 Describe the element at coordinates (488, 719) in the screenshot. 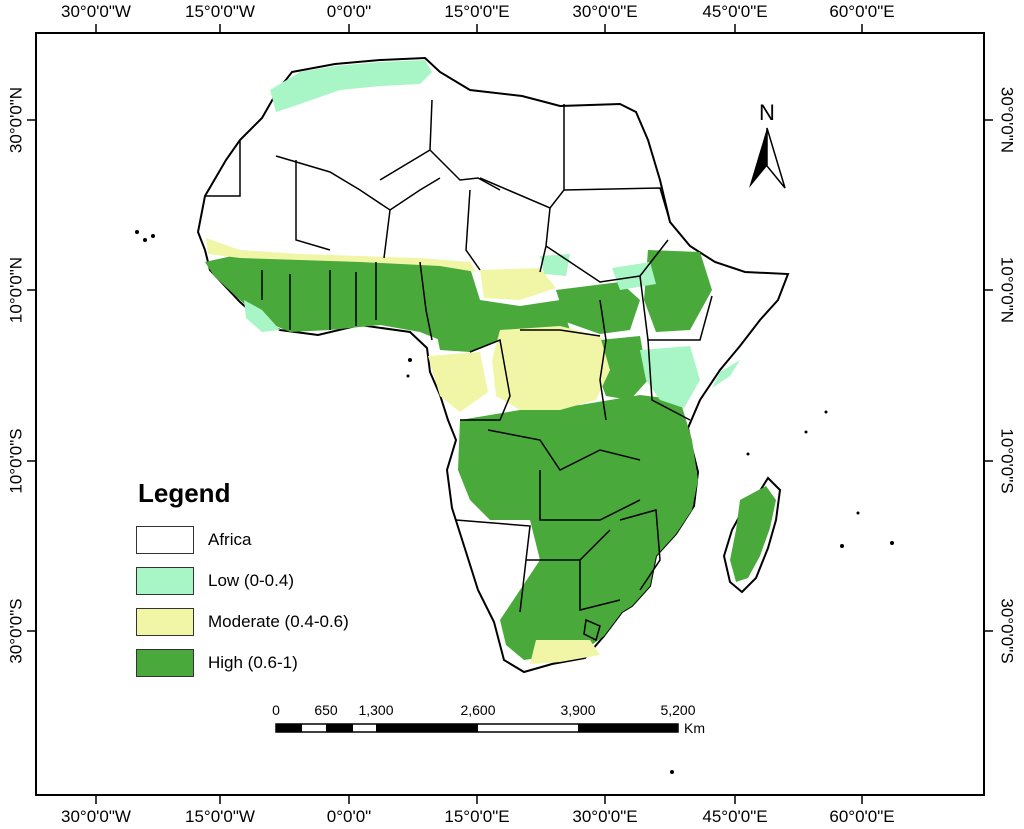

I see `scale-bar: 0 650 1,300 2,600 3,900 5,200 Km` at that location.